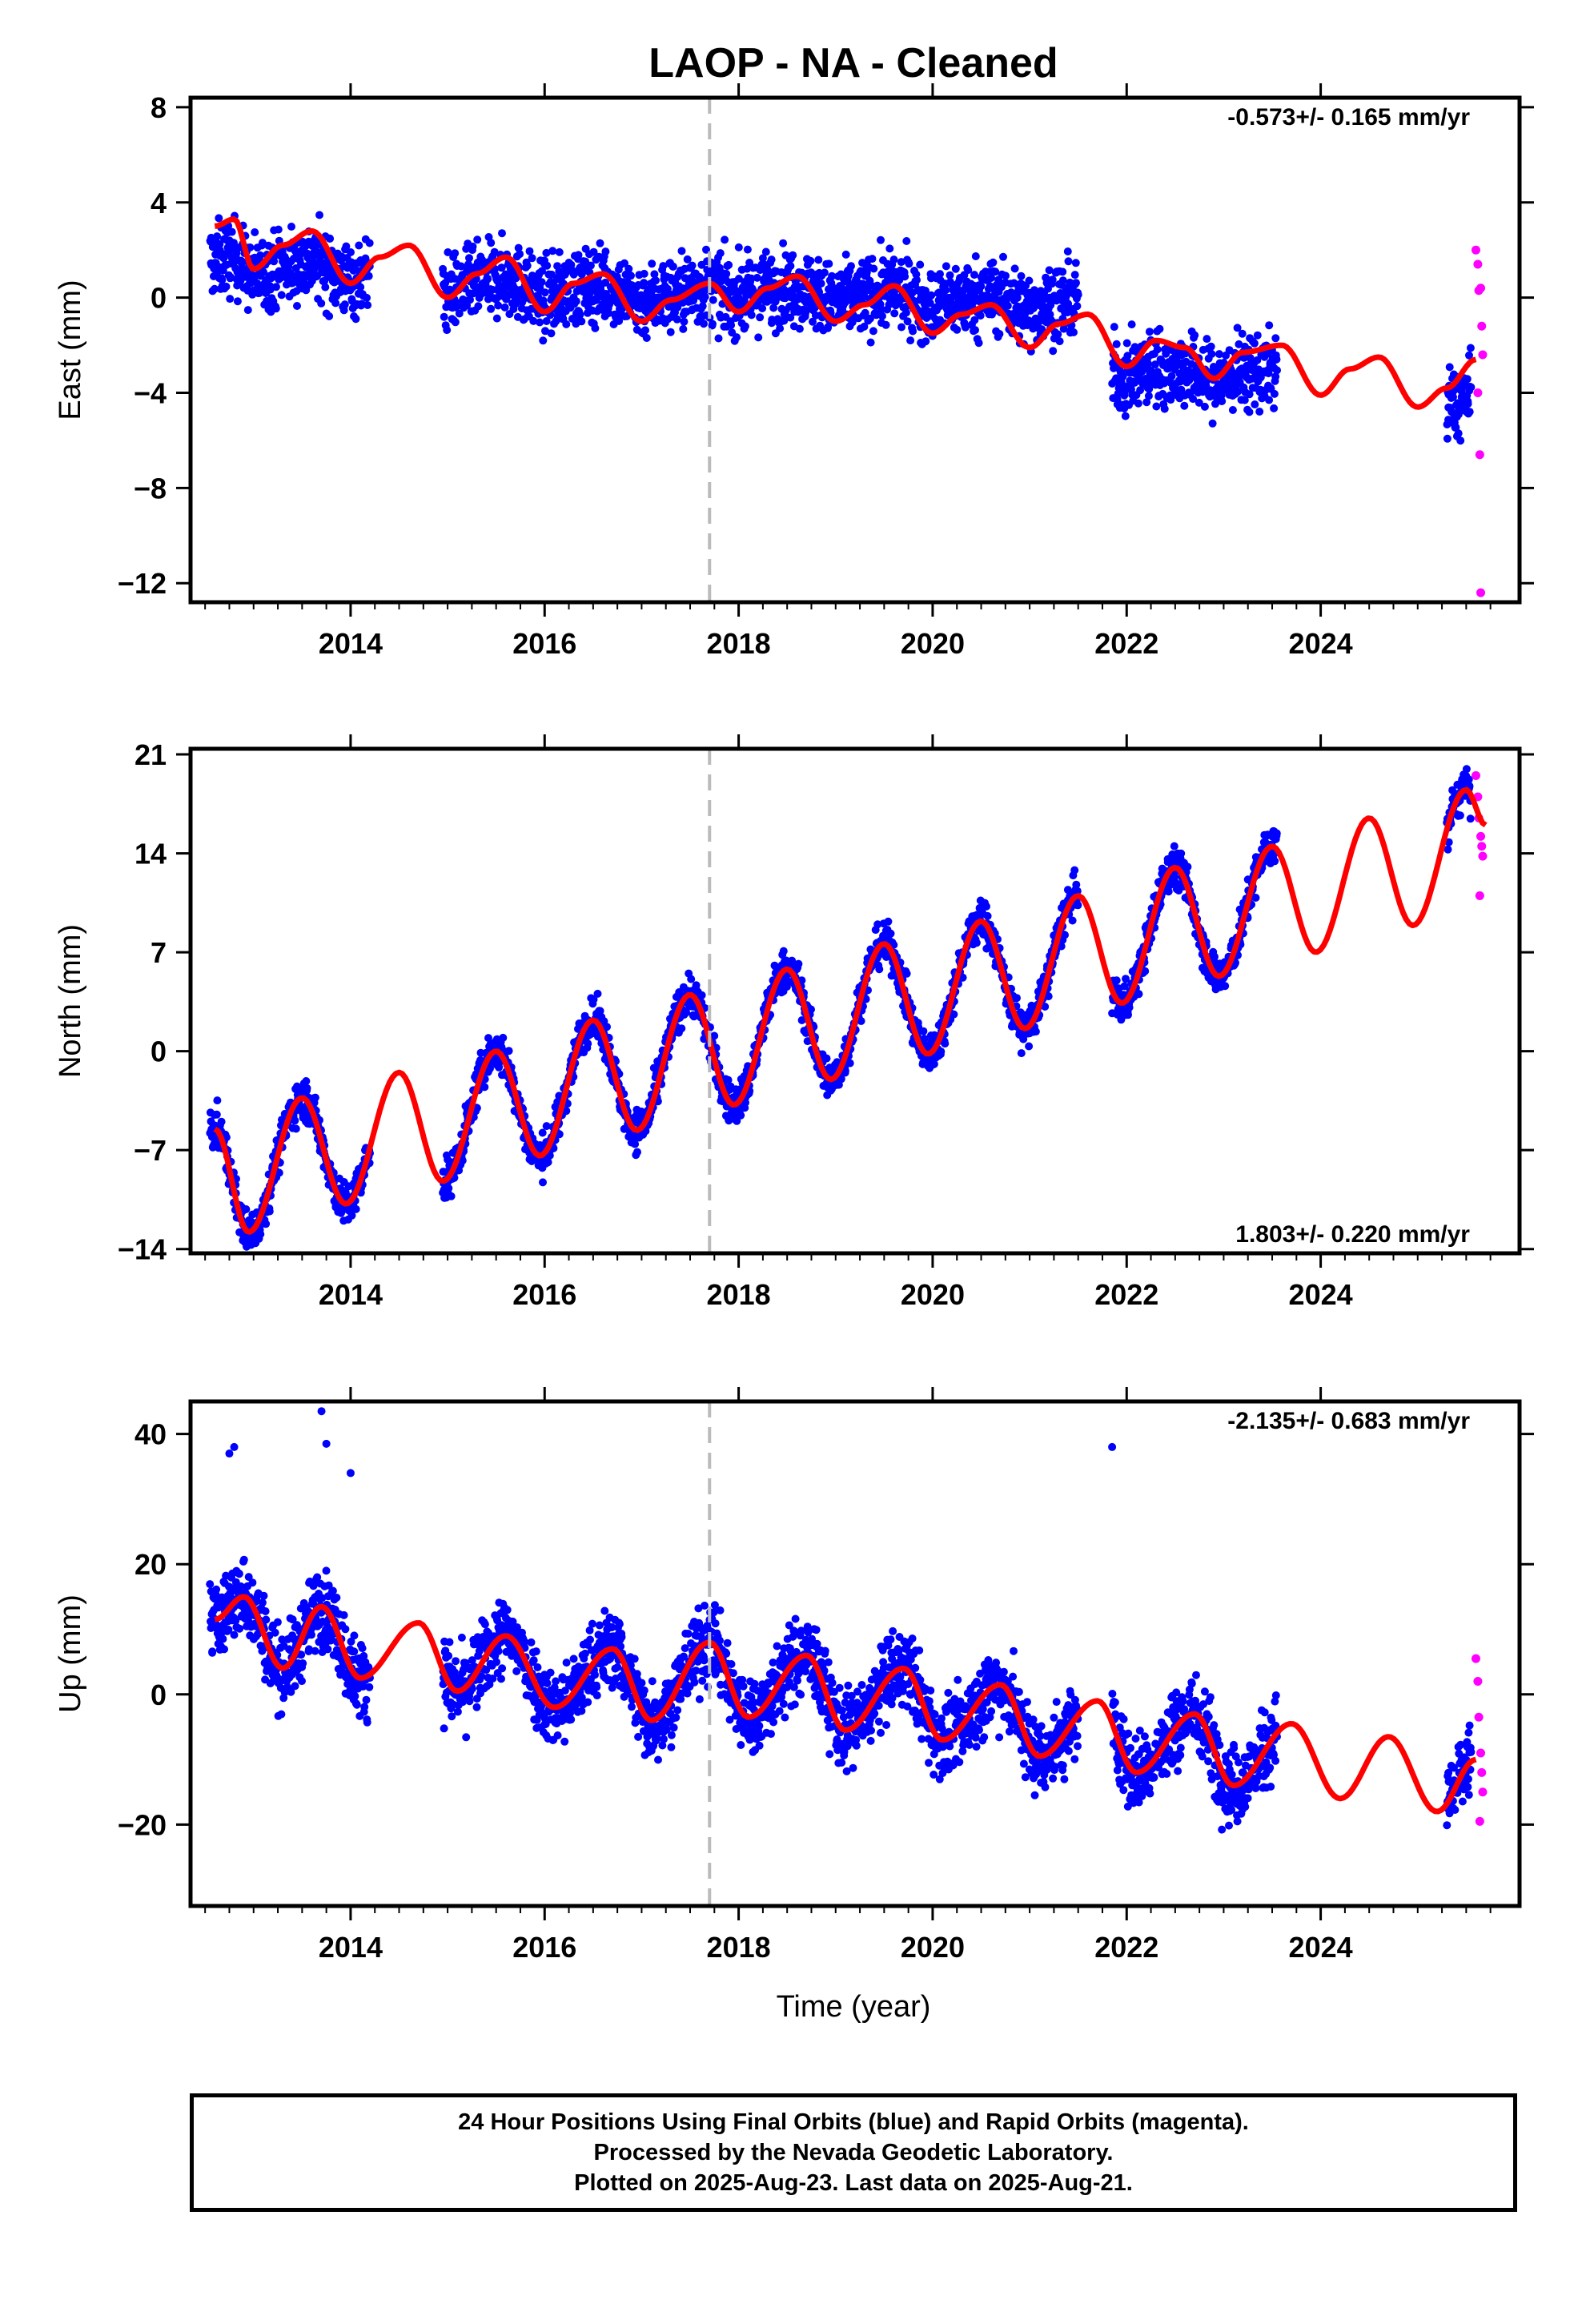  I want to click on x-tick-label: 2022, so click(1126, 644).